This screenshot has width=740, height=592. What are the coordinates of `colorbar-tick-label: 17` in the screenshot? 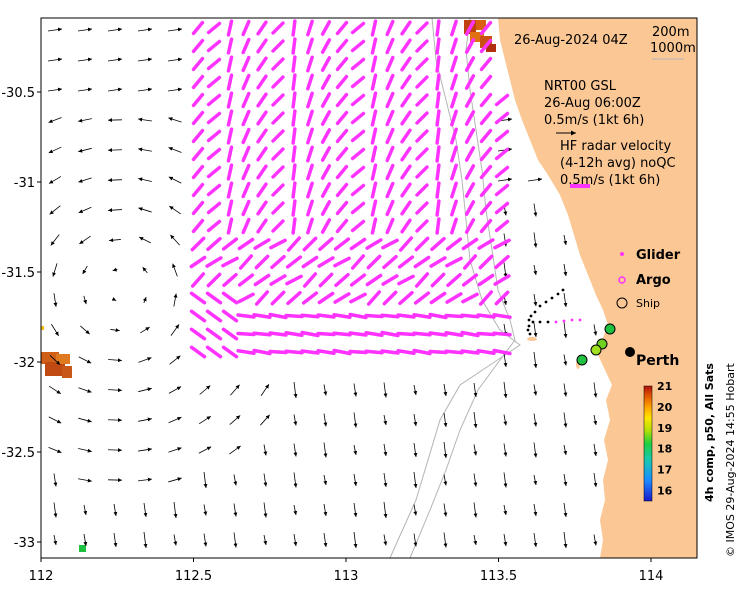 It's located at (664, 470).